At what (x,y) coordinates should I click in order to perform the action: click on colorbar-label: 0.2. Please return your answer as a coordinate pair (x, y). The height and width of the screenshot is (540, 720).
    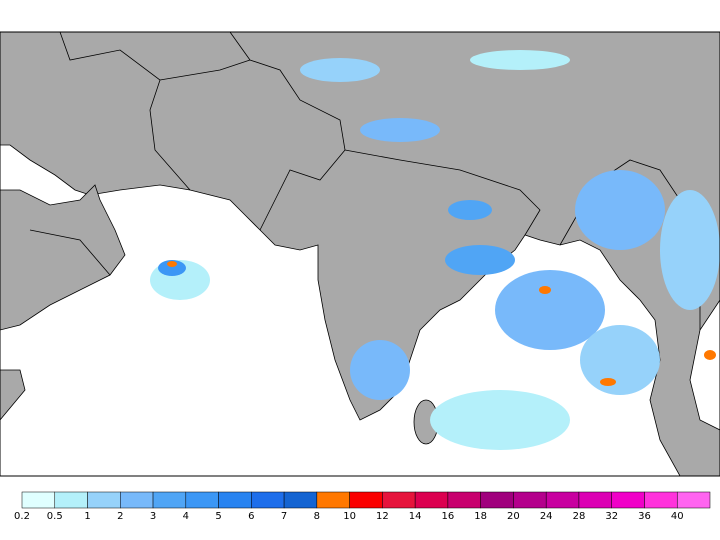
    Looking at the image, I should click on (22, 516).